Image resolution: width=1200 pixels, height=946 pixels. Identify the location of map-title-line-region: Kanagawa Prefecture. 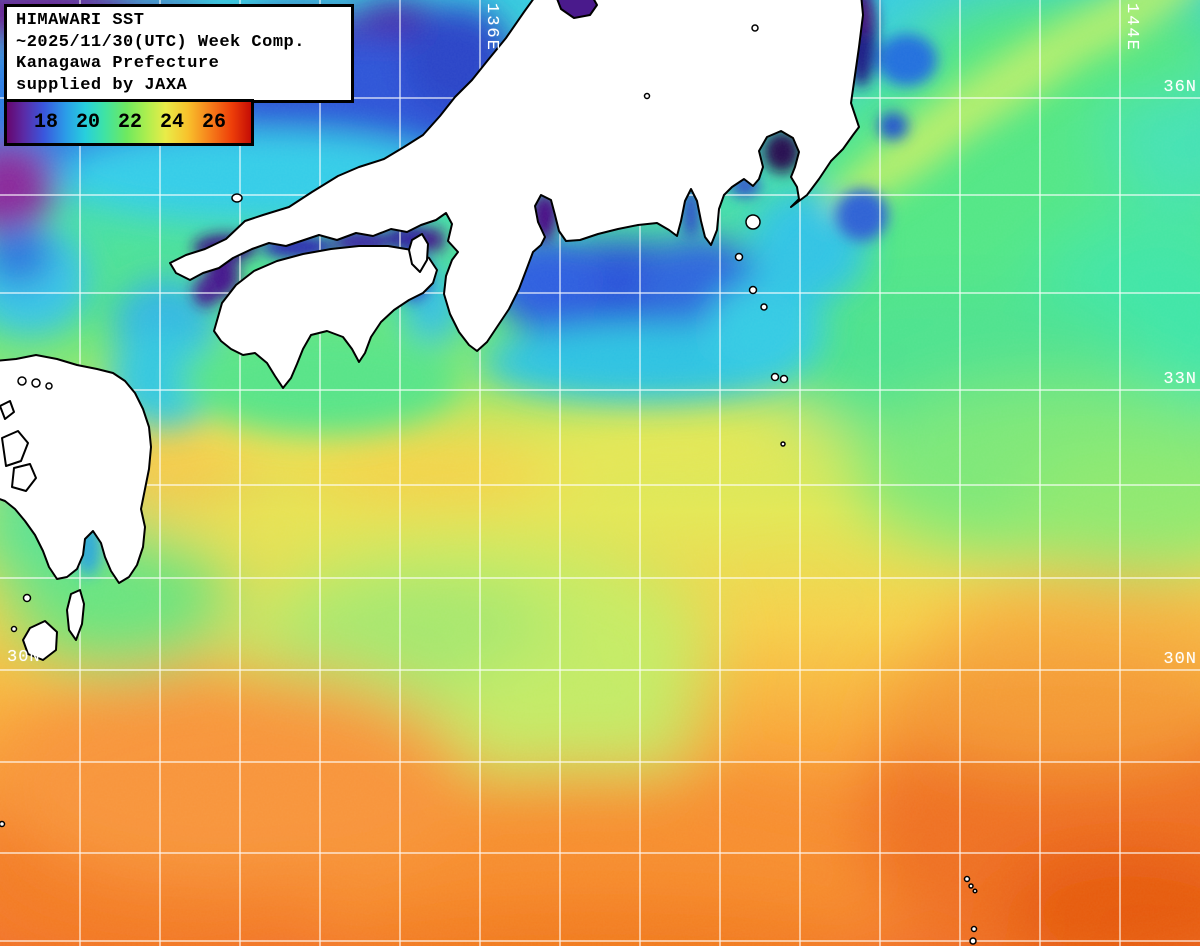
(118, 63).